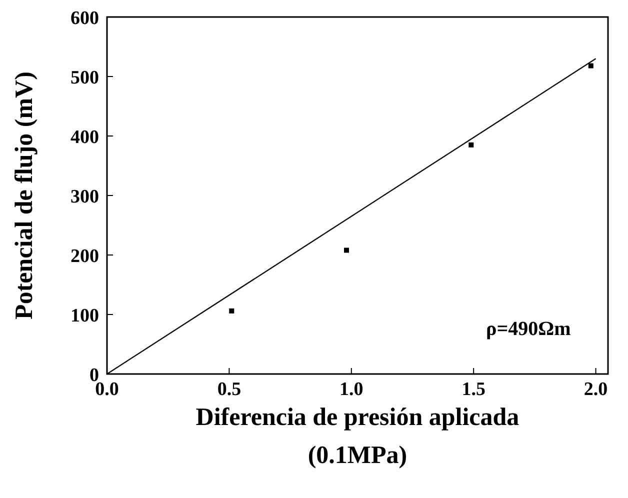 The image size is (628, 498). Describe the element at coordinates (84, 137) in the screenshot. I see `y-tick-label: 400` at that location.